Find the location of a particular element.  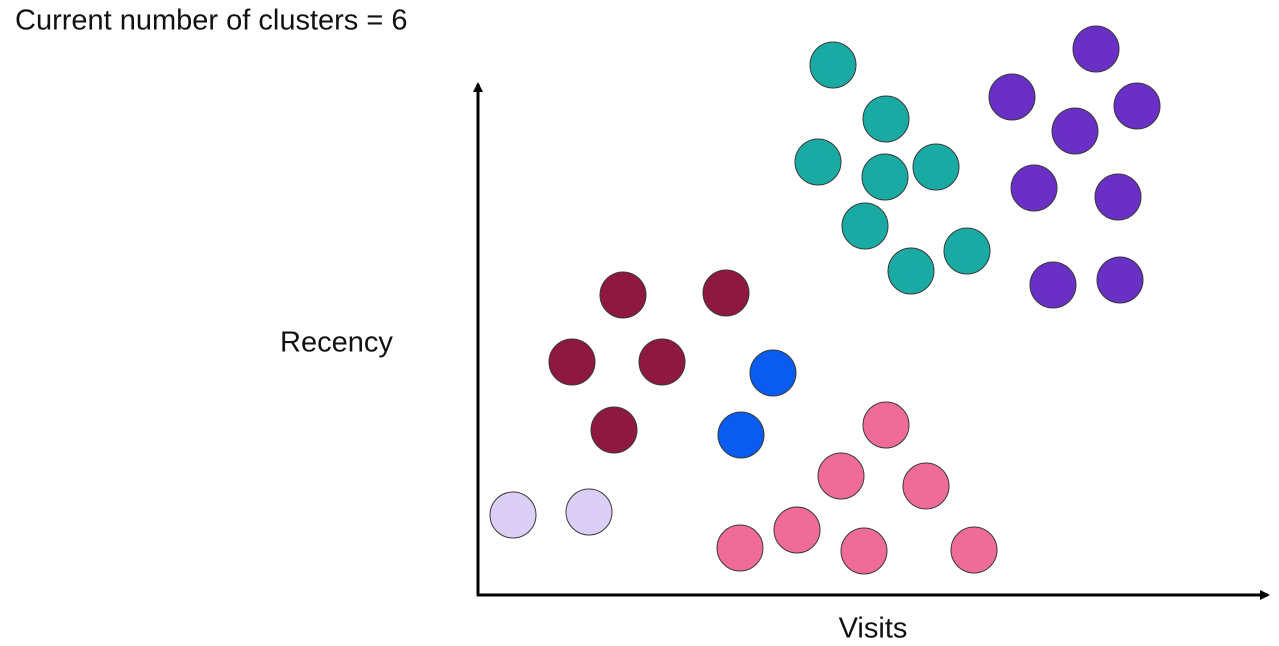

x-axis-label: Visits is located at coordinates (873, 629).